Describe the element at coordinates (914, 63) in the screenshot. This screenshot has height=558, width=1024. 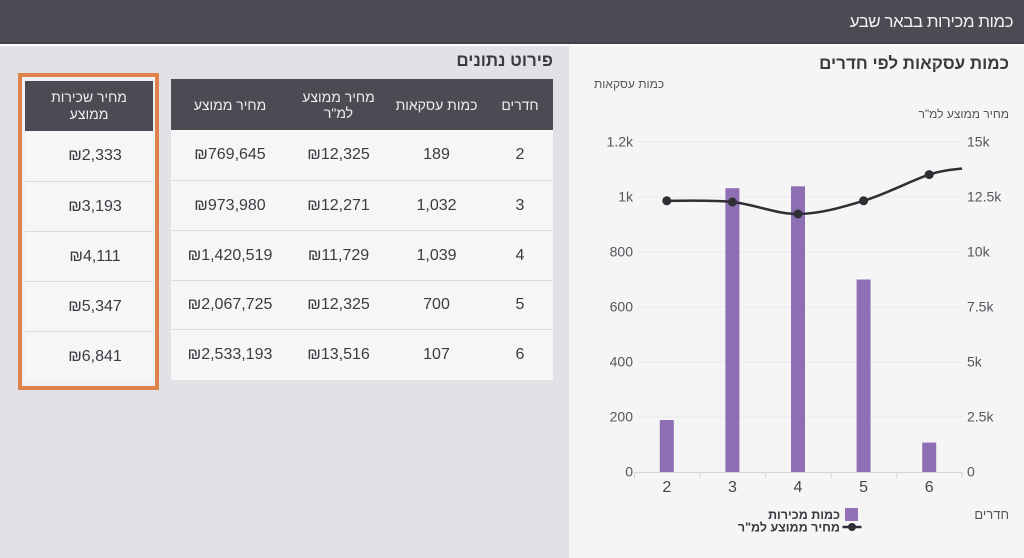
I see `svg-text: כמות עסקאות לפי חדרים` at that location.